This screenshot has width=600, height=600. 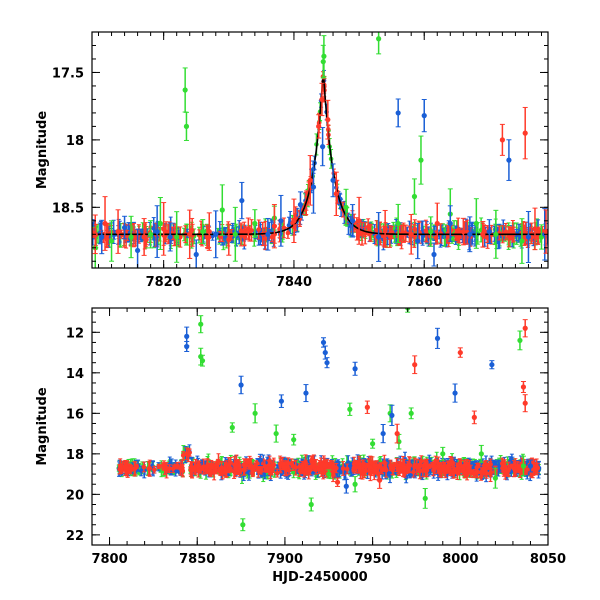 I want to click on x-tick-label: 7840, so click(x=294, y=282).